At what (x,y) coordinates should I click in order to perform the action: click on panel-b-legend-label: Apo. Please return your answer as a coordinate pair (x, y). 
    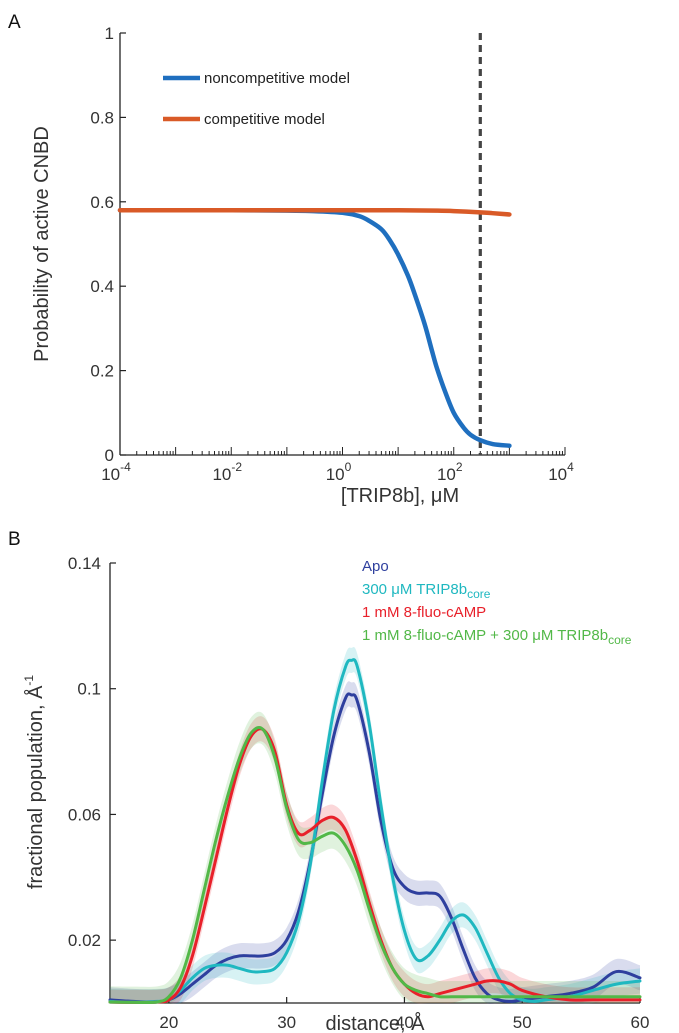
    Looking at the image, I should click on (375, 566).